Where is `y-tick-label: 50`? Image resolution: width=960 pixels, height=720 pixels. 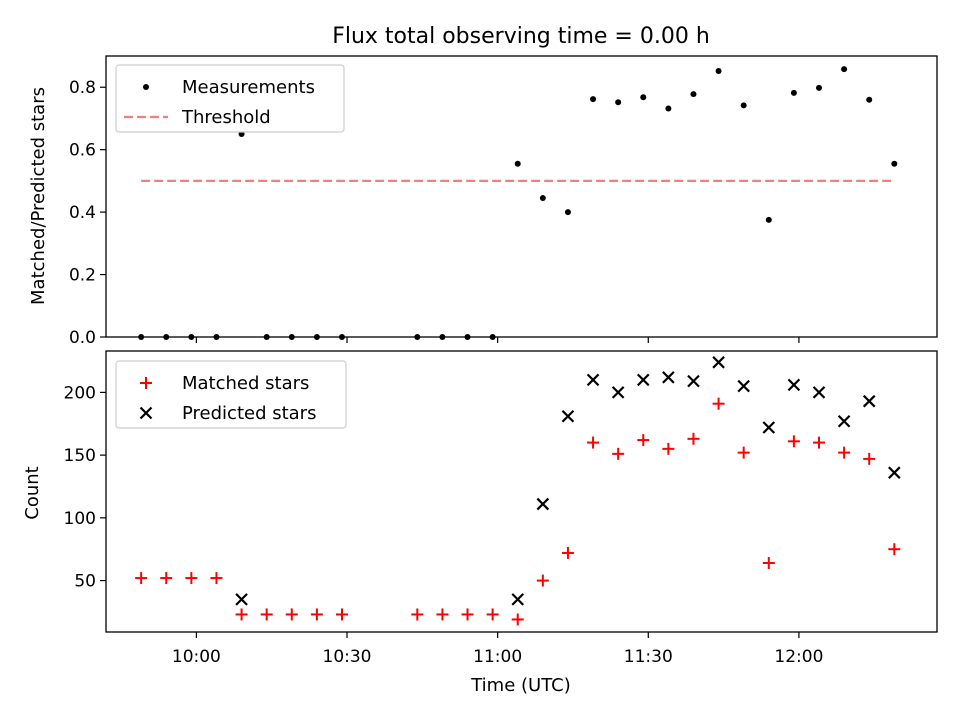 y-tick-label: 50 is located at coordinates (85, 582).